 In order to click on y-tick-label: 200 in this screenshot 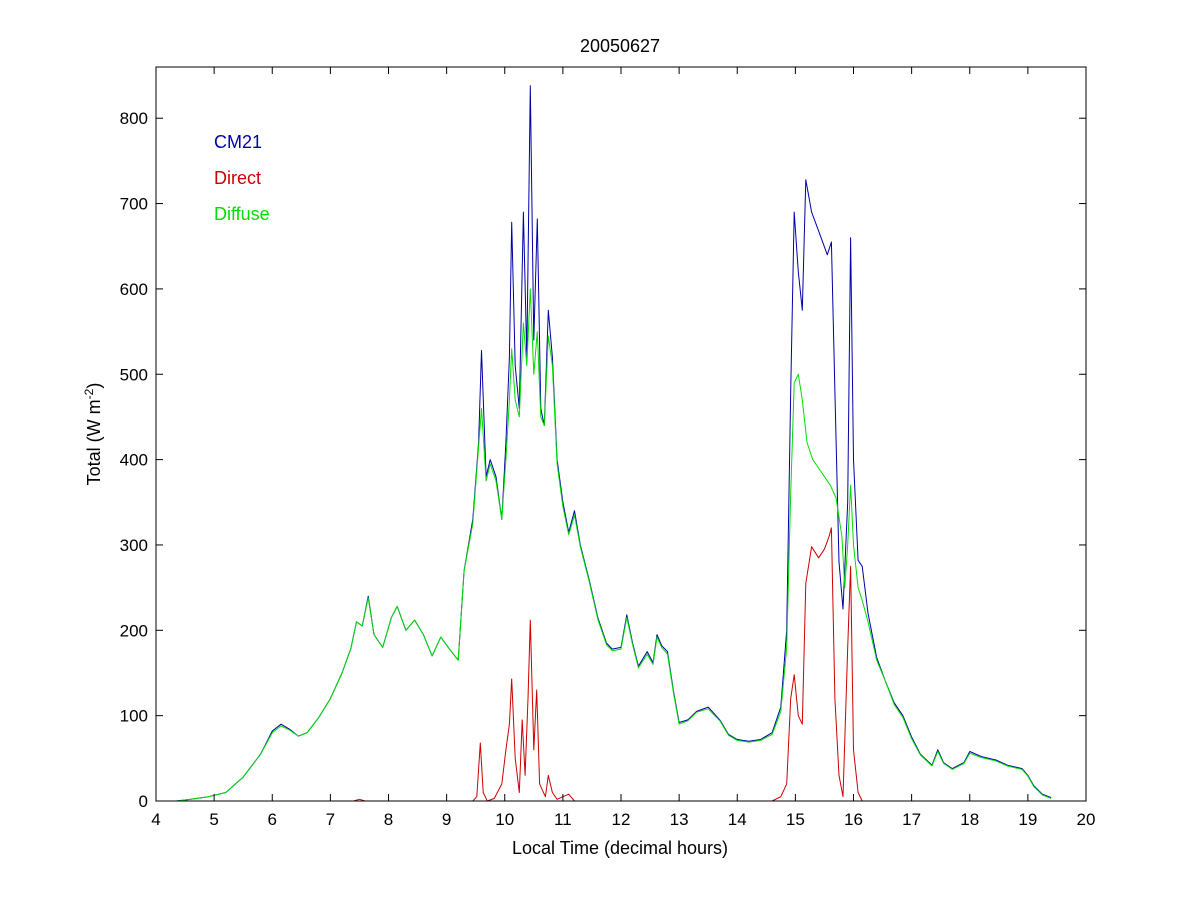, I will do `click(134, 630)`.